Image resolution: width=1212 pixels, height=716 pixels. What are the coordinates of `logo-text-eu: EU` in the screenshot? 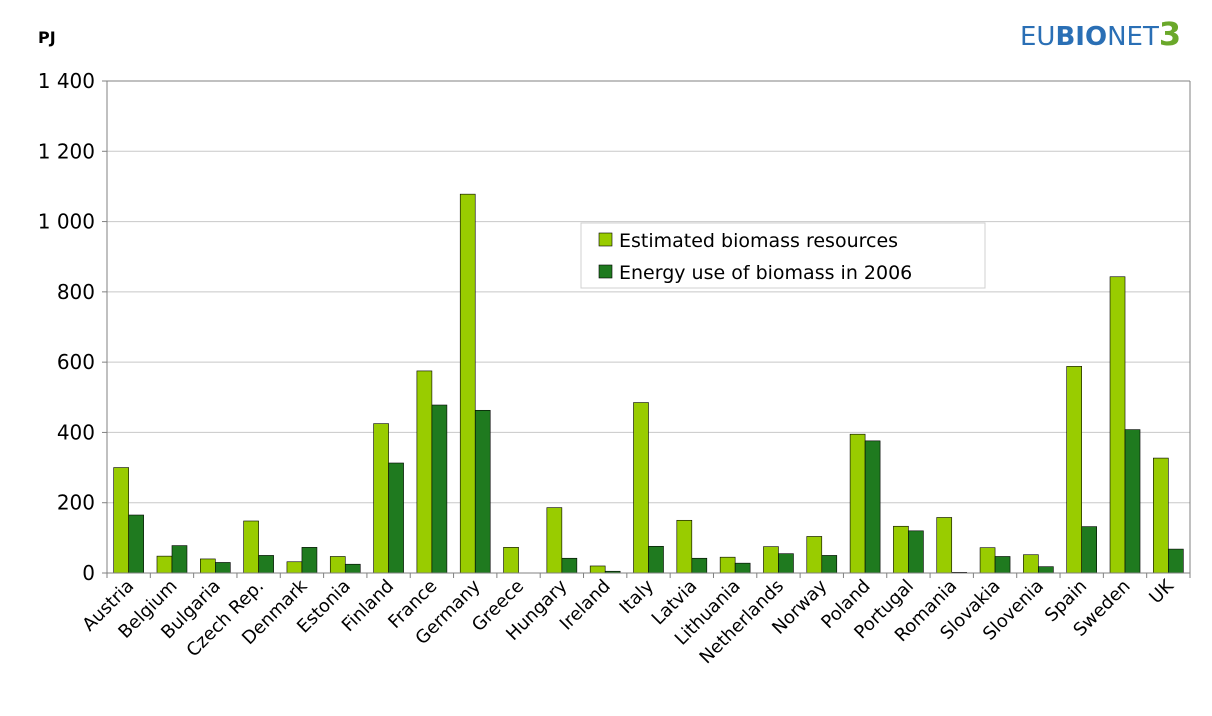 It's located at (1037, 37).